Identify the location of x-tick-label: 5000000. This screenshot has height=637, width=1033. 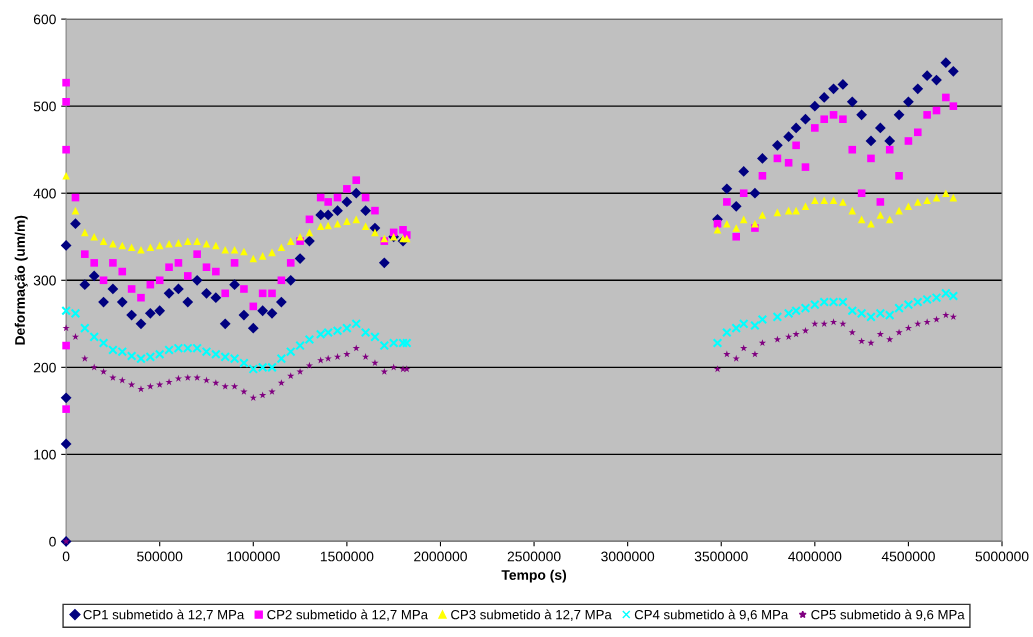
(1002, 556).